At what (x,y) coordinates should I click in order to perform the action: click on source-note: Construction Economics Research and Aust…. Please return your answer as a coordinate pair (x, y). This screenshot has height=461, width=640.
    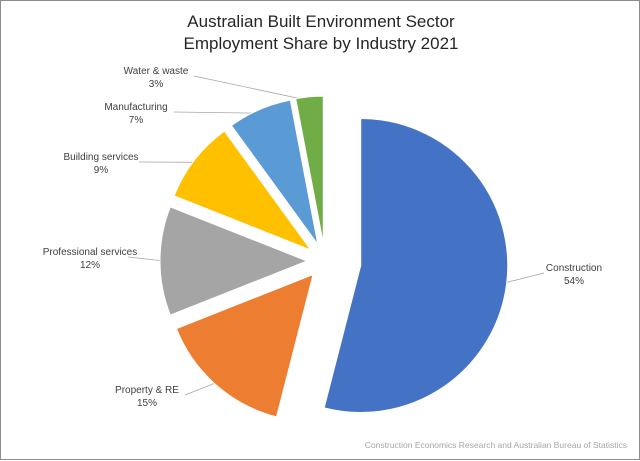
    Looking at the image, I should click on (496, 445).